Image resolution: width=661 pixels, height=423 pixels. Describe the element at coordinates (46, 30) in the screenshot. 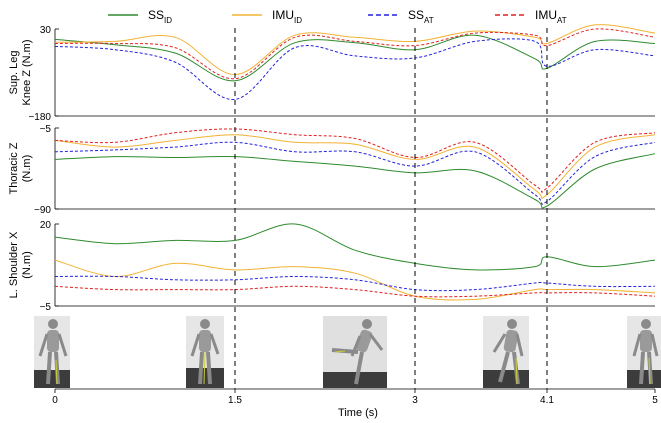

I see `y-tick-label-top: 30` at that location.